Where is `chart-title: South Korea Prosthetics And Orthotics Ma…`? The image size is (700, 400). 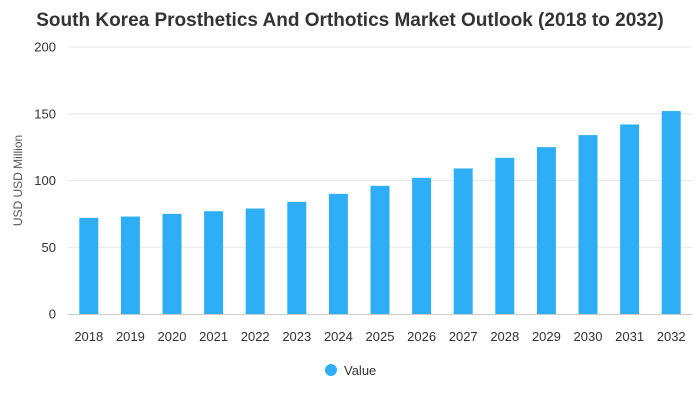 chart-title: South Korea Prosthetics And Orthotics Ma… is located at coordinates (350, 20).